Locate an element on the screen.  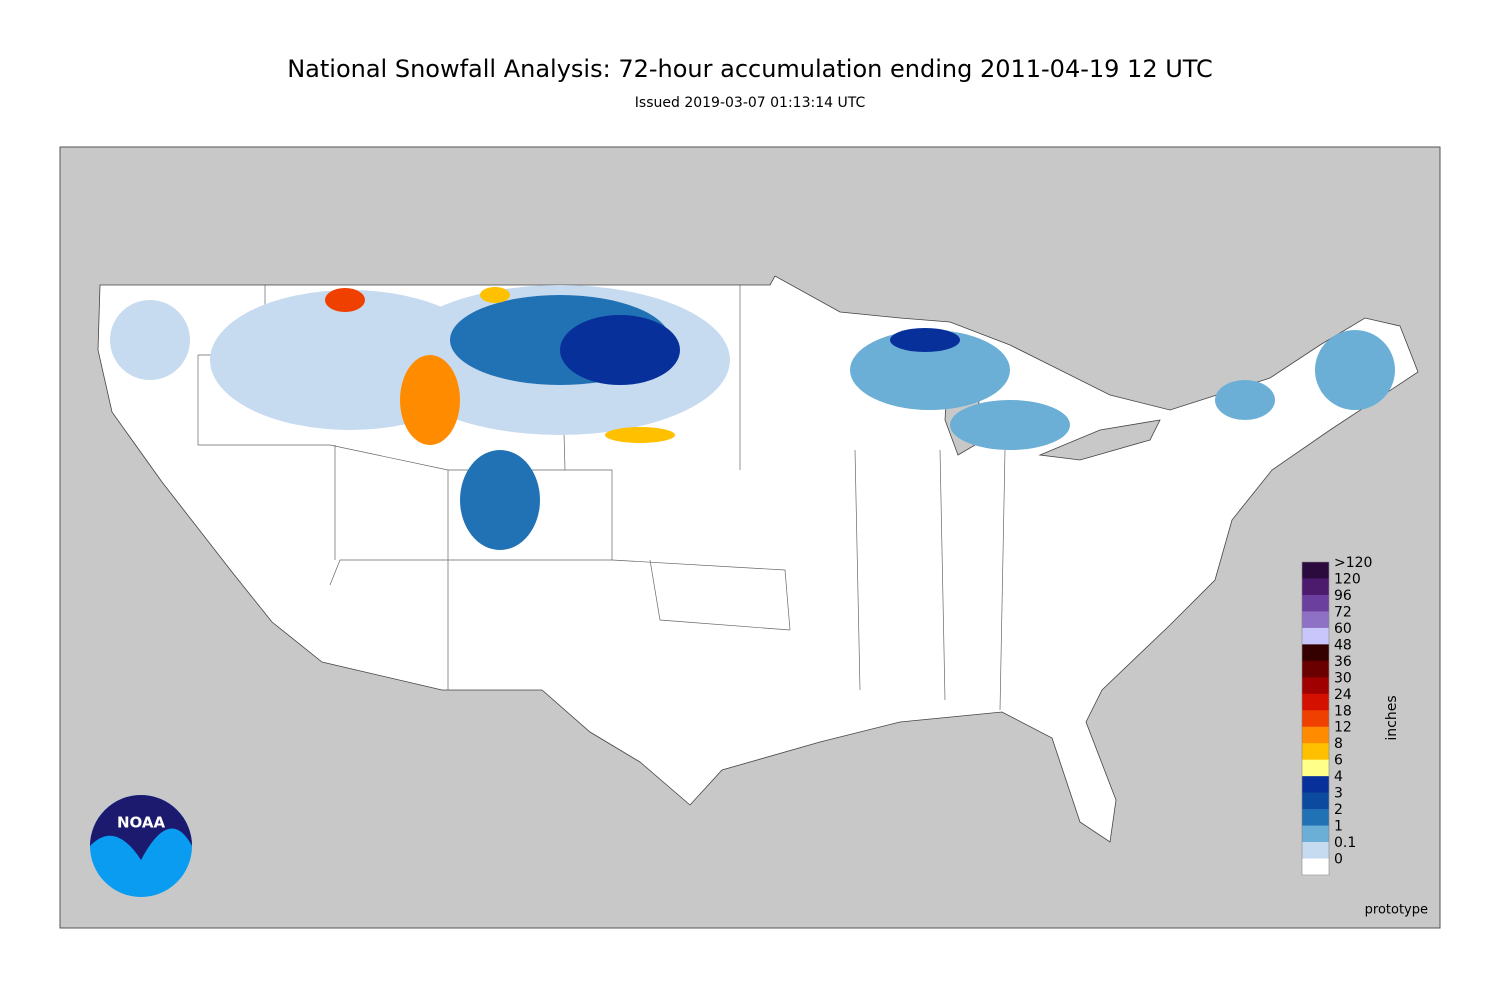
legend-label: 0.1 is located at coordinates (1345, 843).